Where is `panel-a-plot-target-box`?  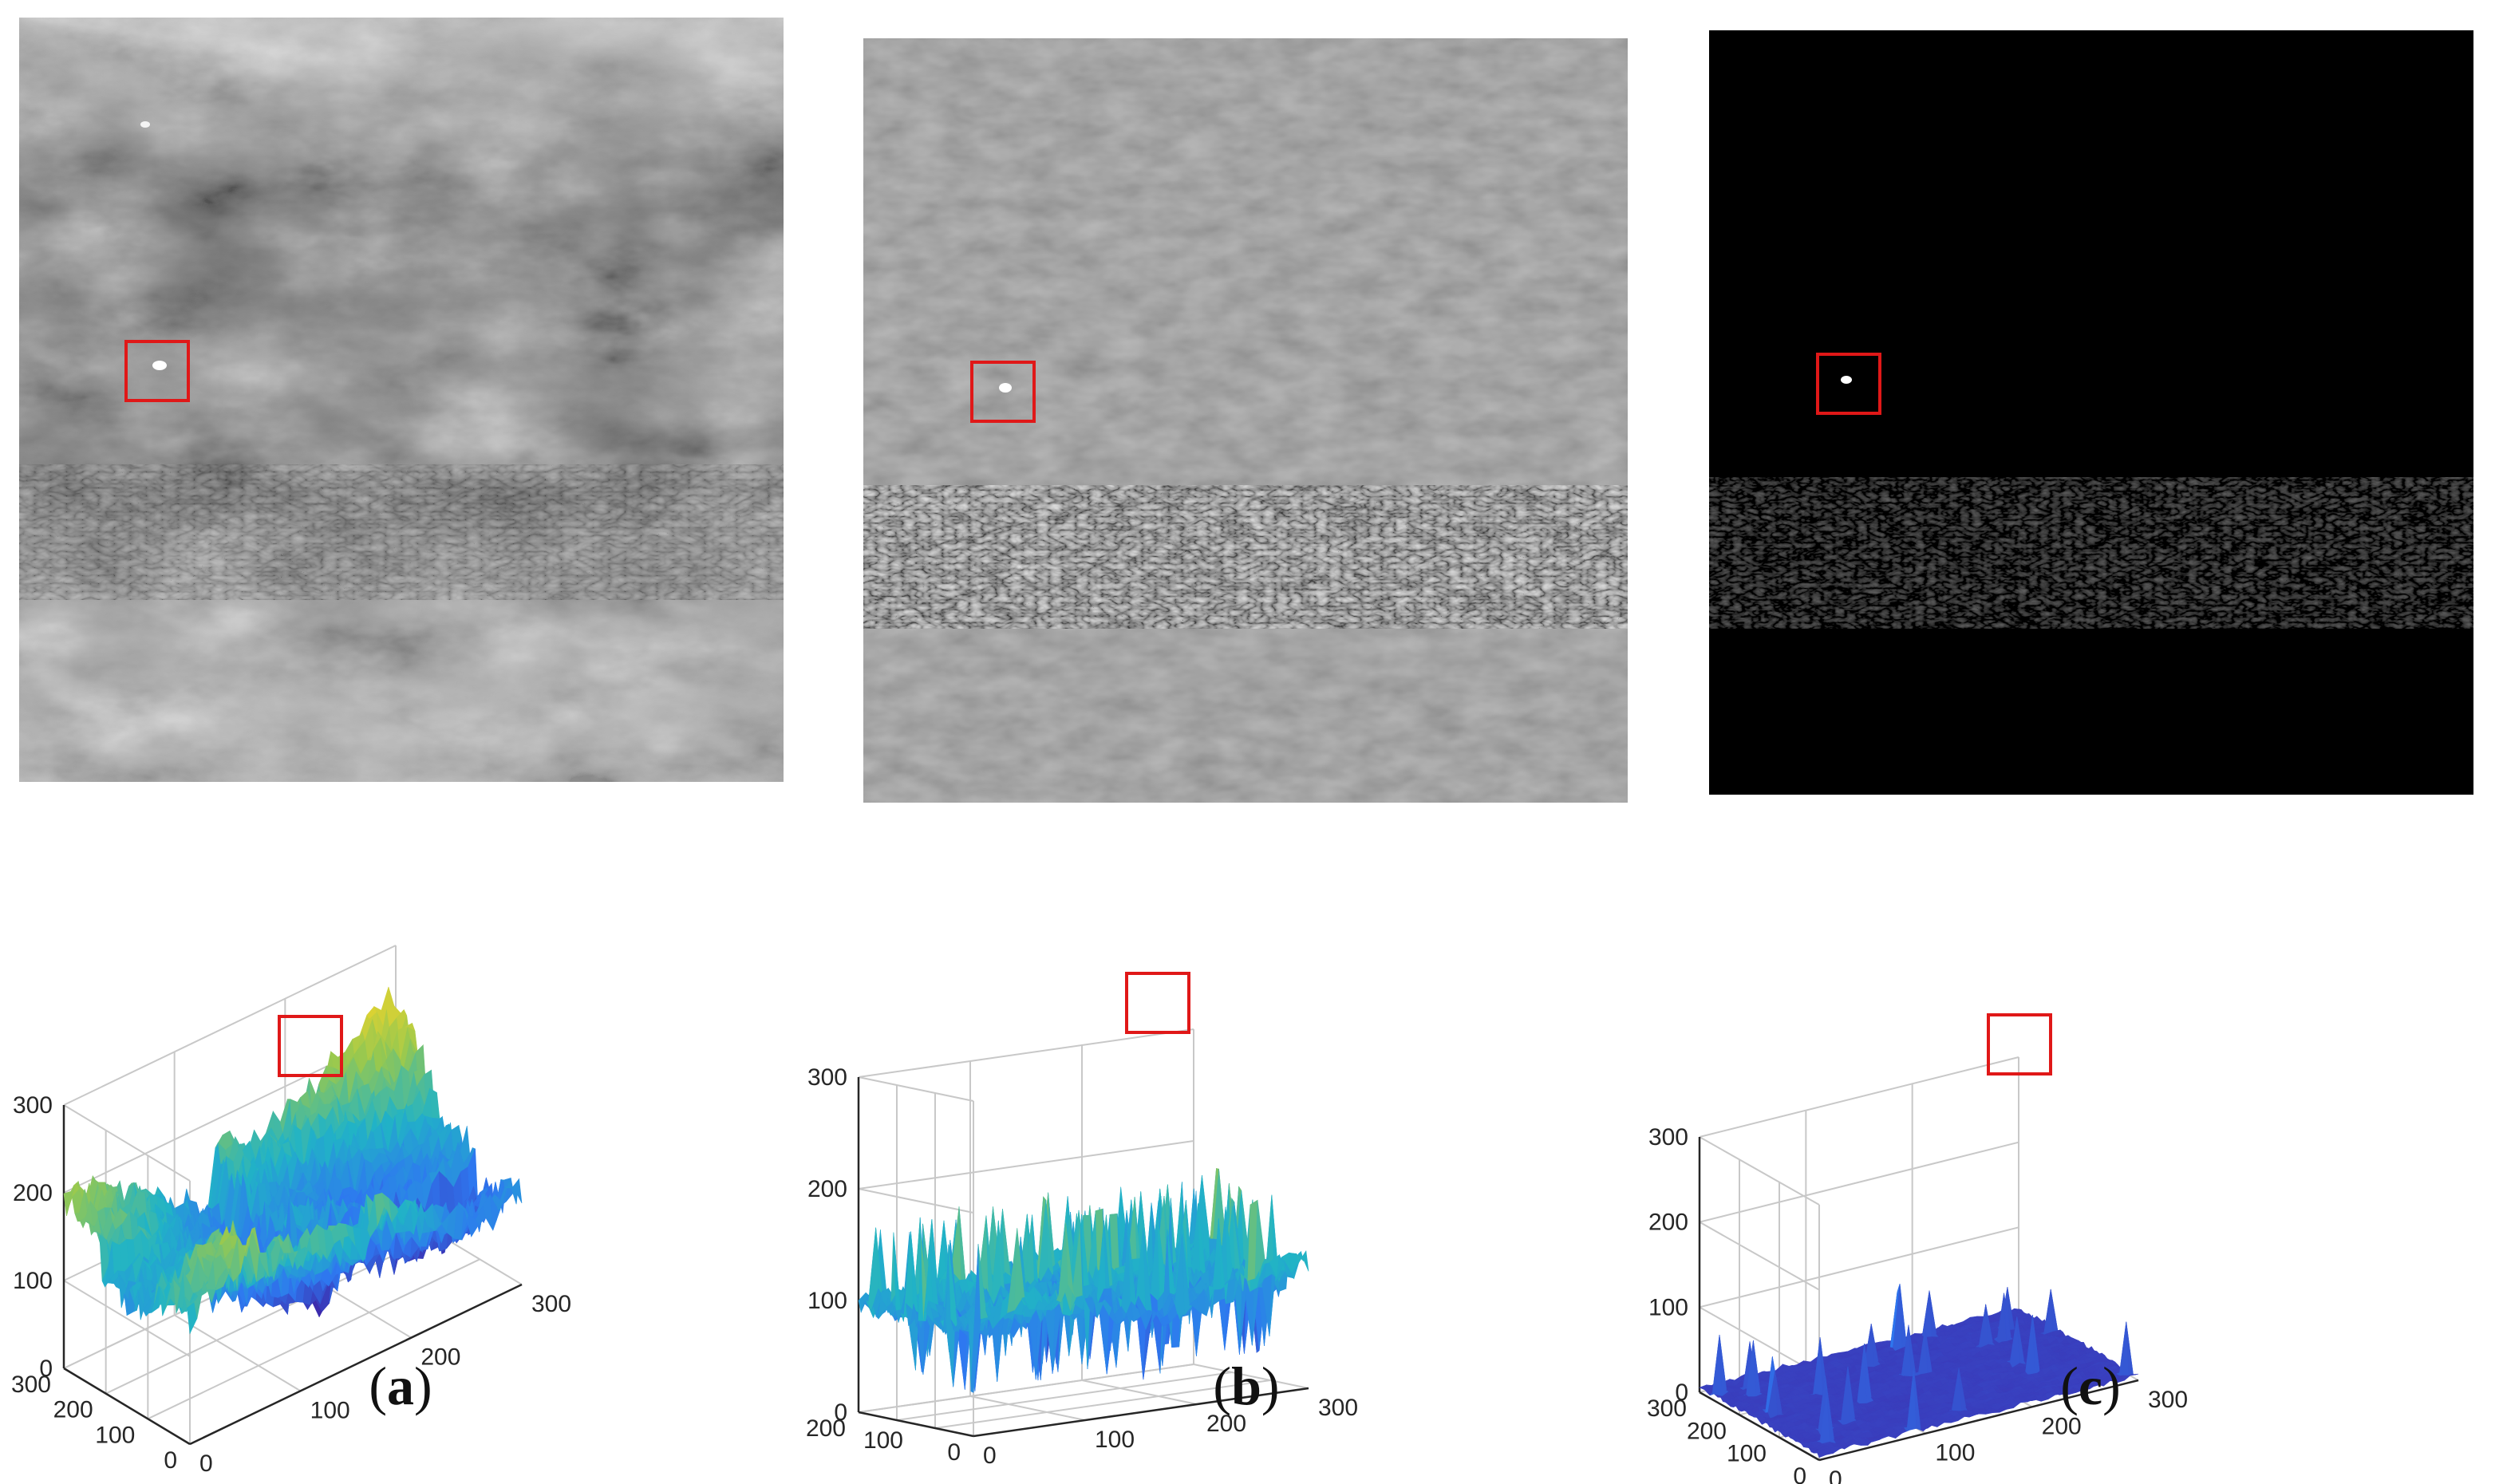
panel-a-plot-target-box is located at coordinates (310, 1046).